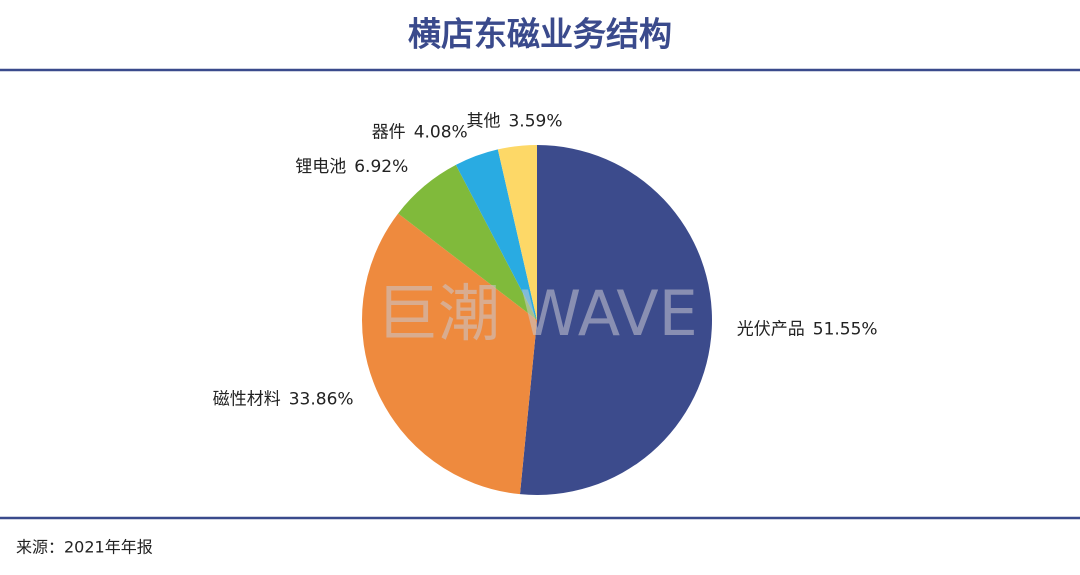  I want to click on category-label: 其他, so click(483, 121).